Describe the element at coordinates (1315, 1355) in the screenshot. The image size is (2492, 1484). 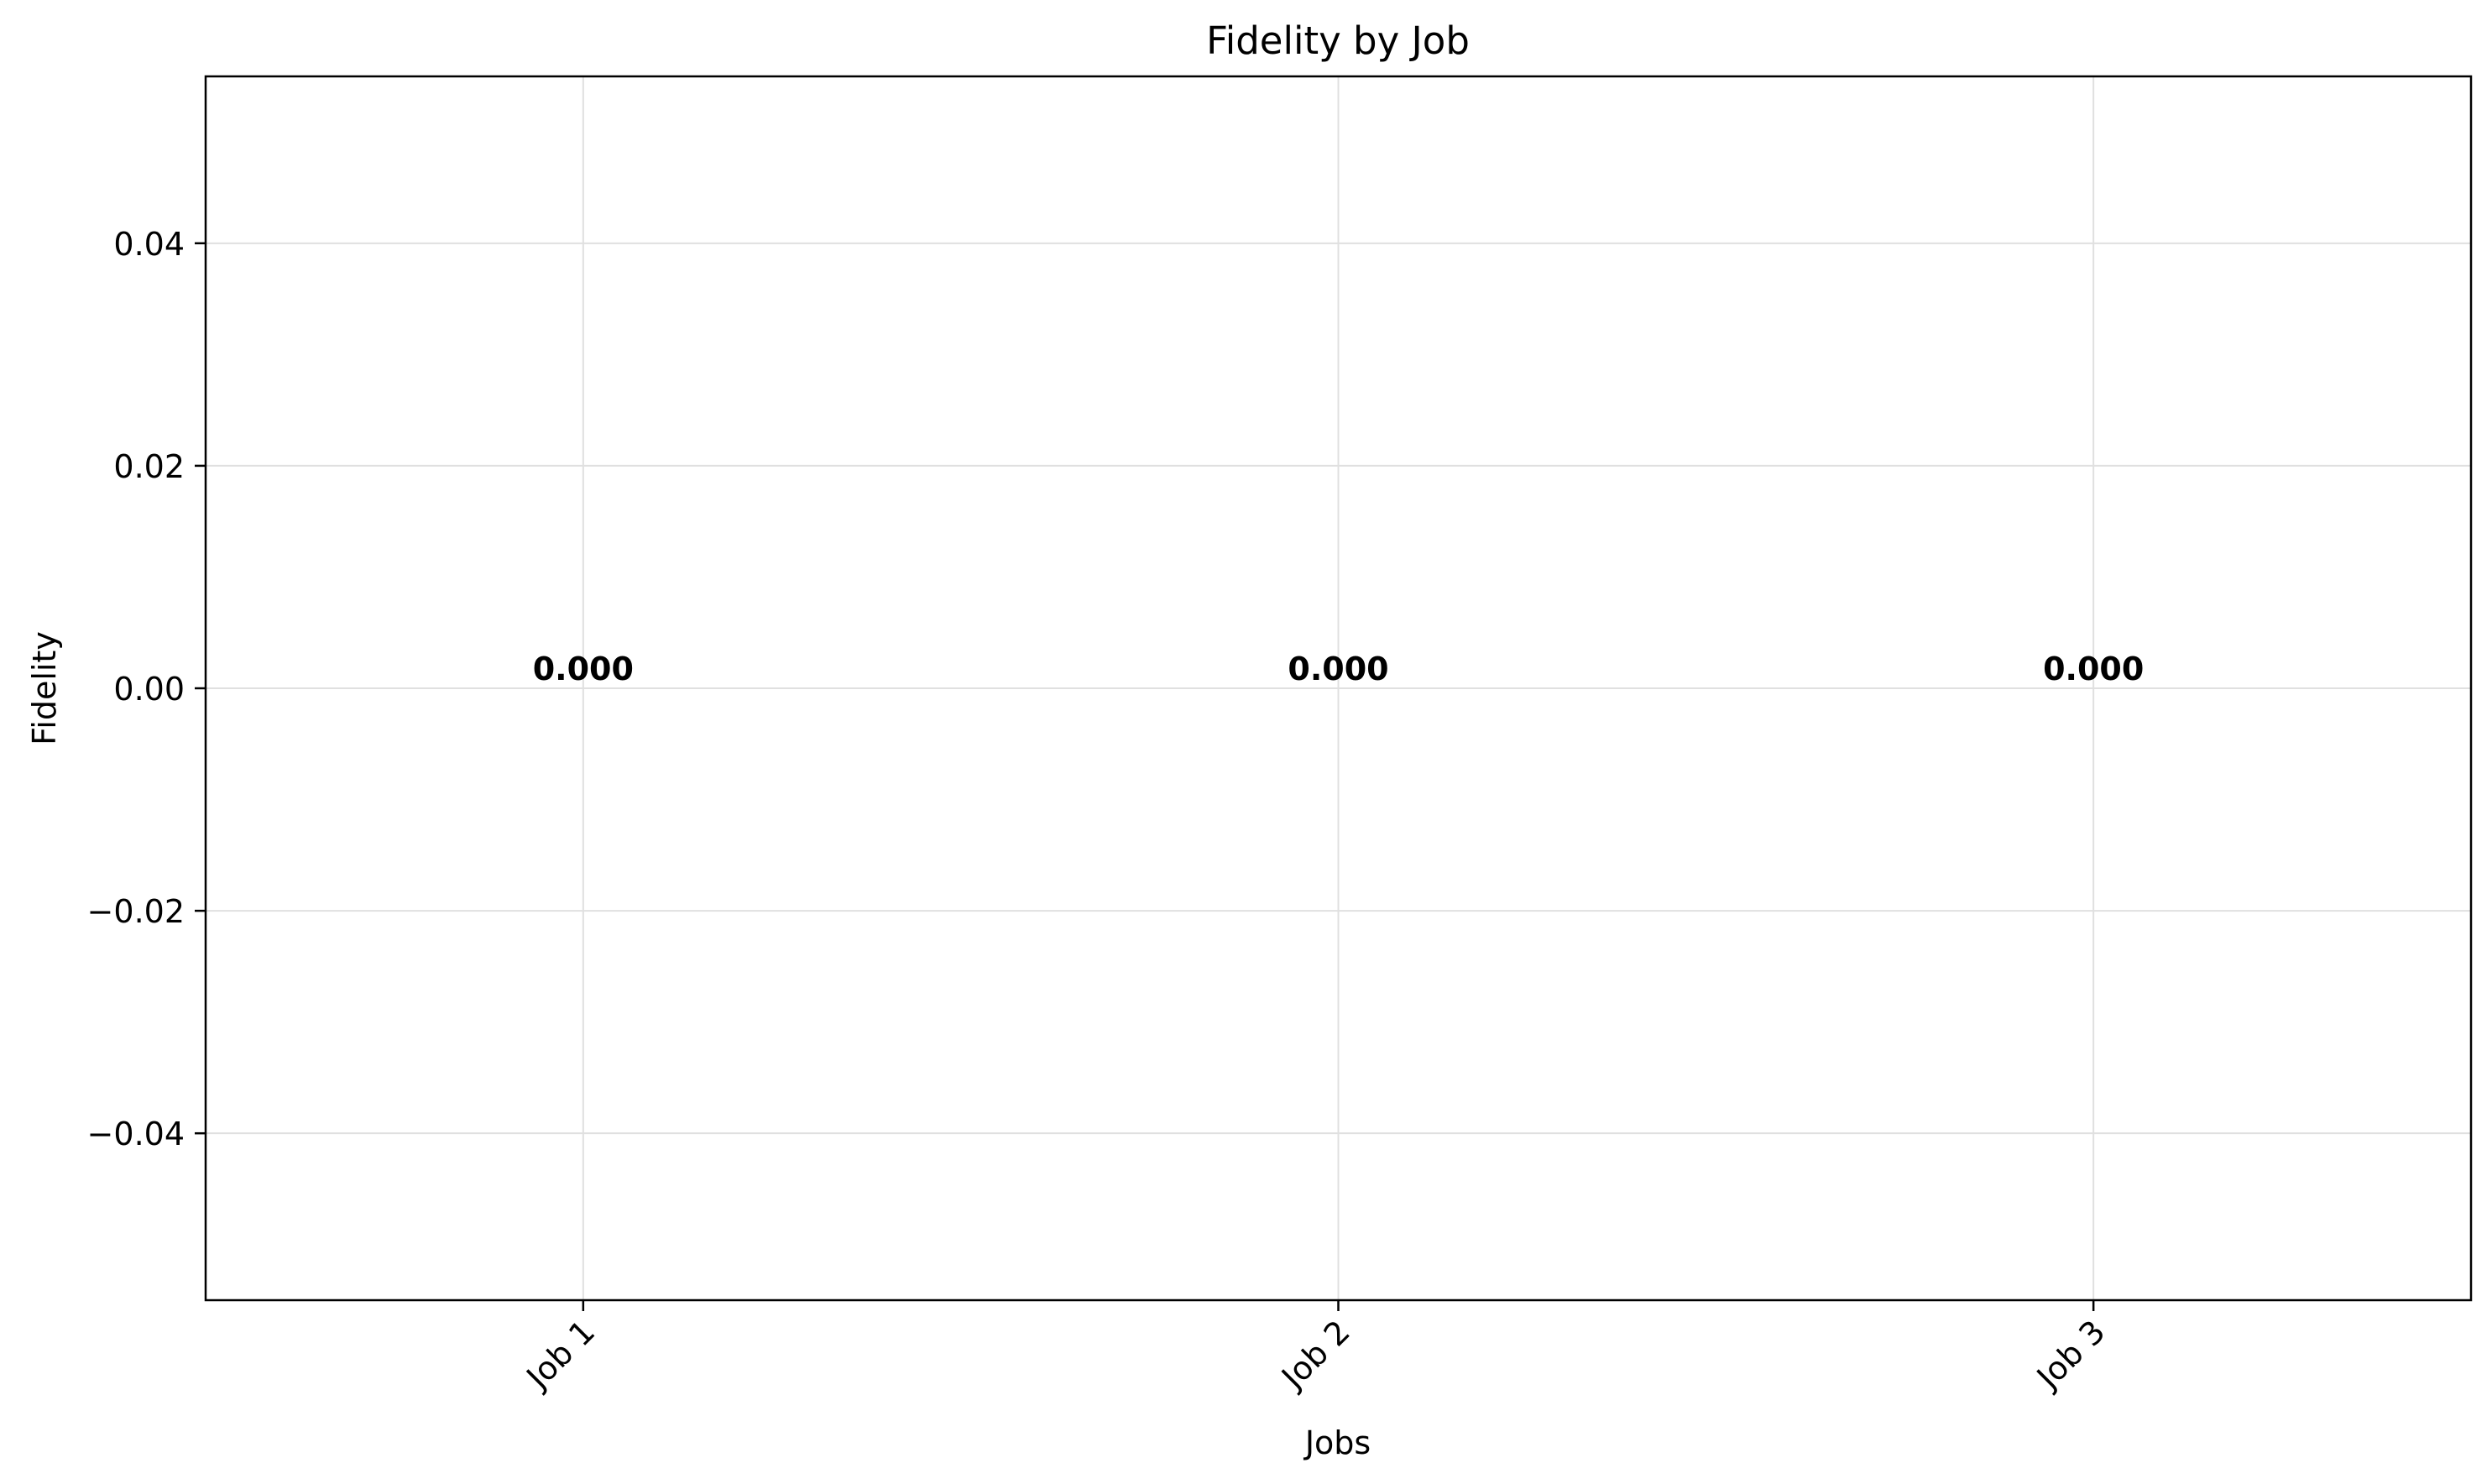
I see `x-tick-label: Job 2` at that location.